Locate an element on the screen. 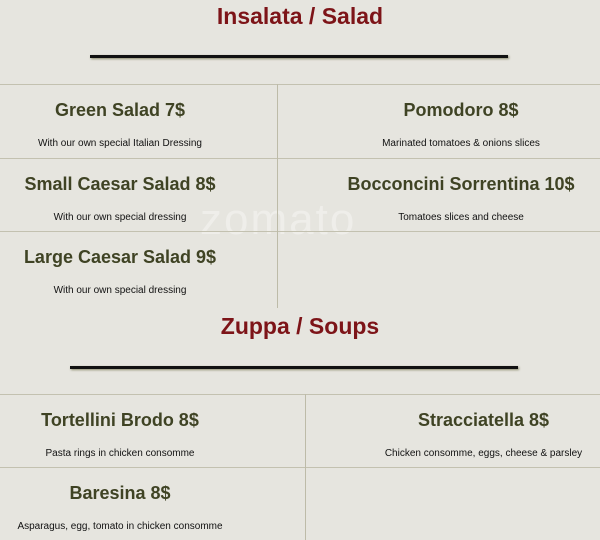 This screenshot has width=600, height=540. item-name: Bocconcini Sorrentina 10$ is located at coordinates (461, 184).